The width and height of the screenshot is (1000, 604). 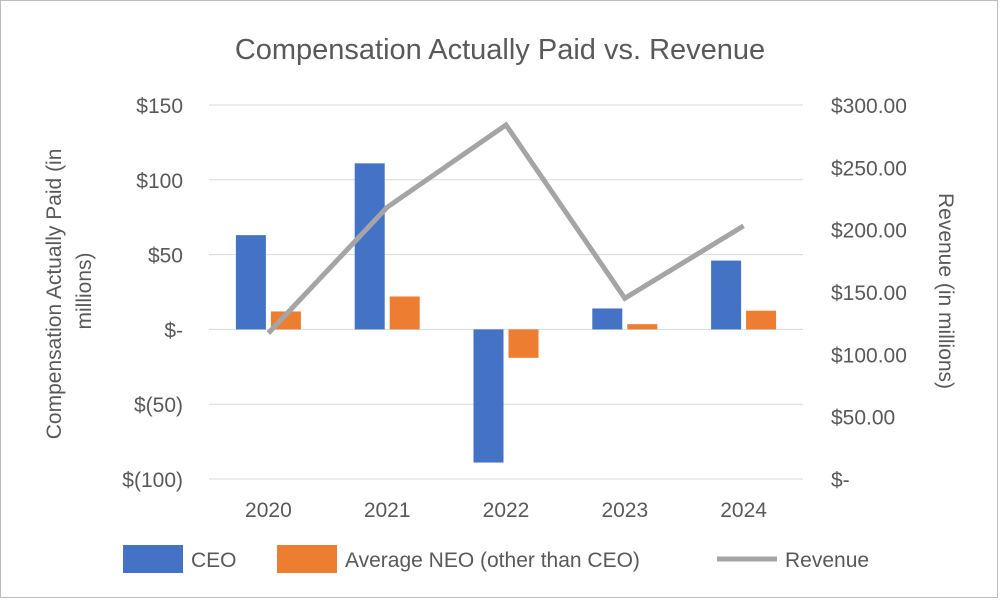 I want to click on right-tick-label: $300.00, so click(x=869, y=106).